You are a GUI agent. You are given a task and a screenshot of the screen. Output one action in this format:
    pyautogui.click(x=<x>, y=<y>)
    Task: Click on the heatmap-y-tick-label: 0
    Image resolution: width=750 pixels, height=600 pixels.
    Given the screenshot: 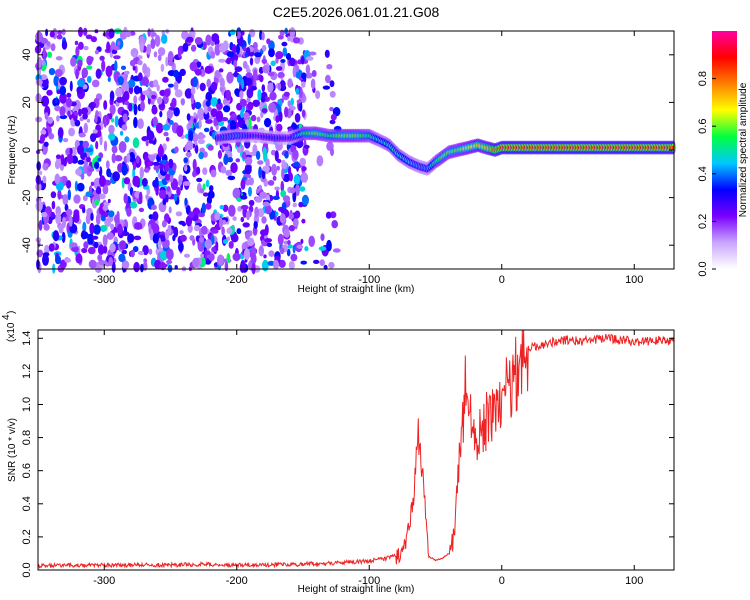 What is the action you would take?
    pyautogui.click(x=27, y=150)
    